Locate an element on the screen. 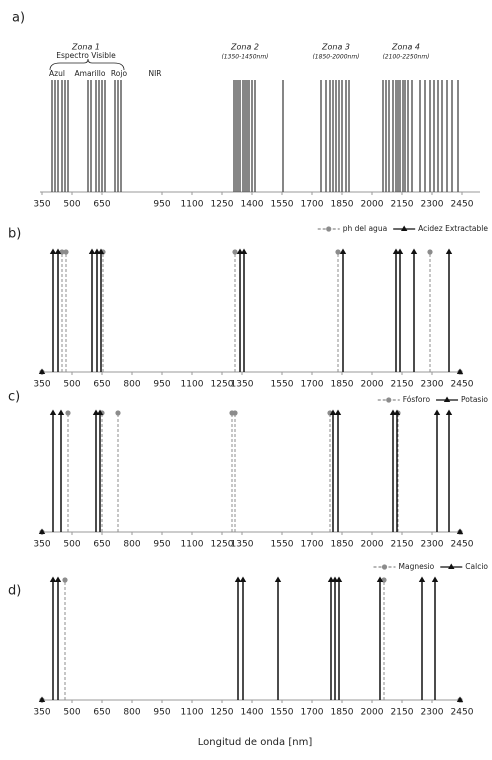 The width and height of the screenshot is (492, 760). panel-label: c) is located at coordinates (14, 397).